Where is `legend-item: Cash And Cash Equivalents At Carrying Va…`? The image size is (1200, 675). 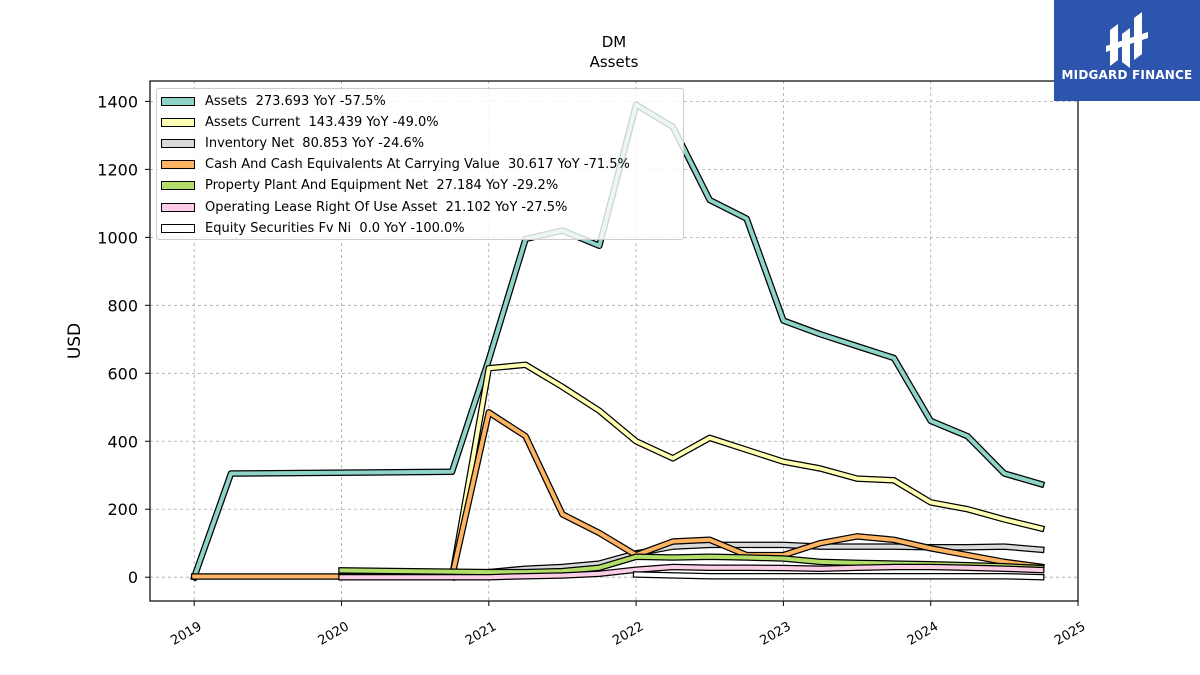
legend-item: Cash And Cash Equivalents At Carrying Va… is located at coordinates (395, 165).